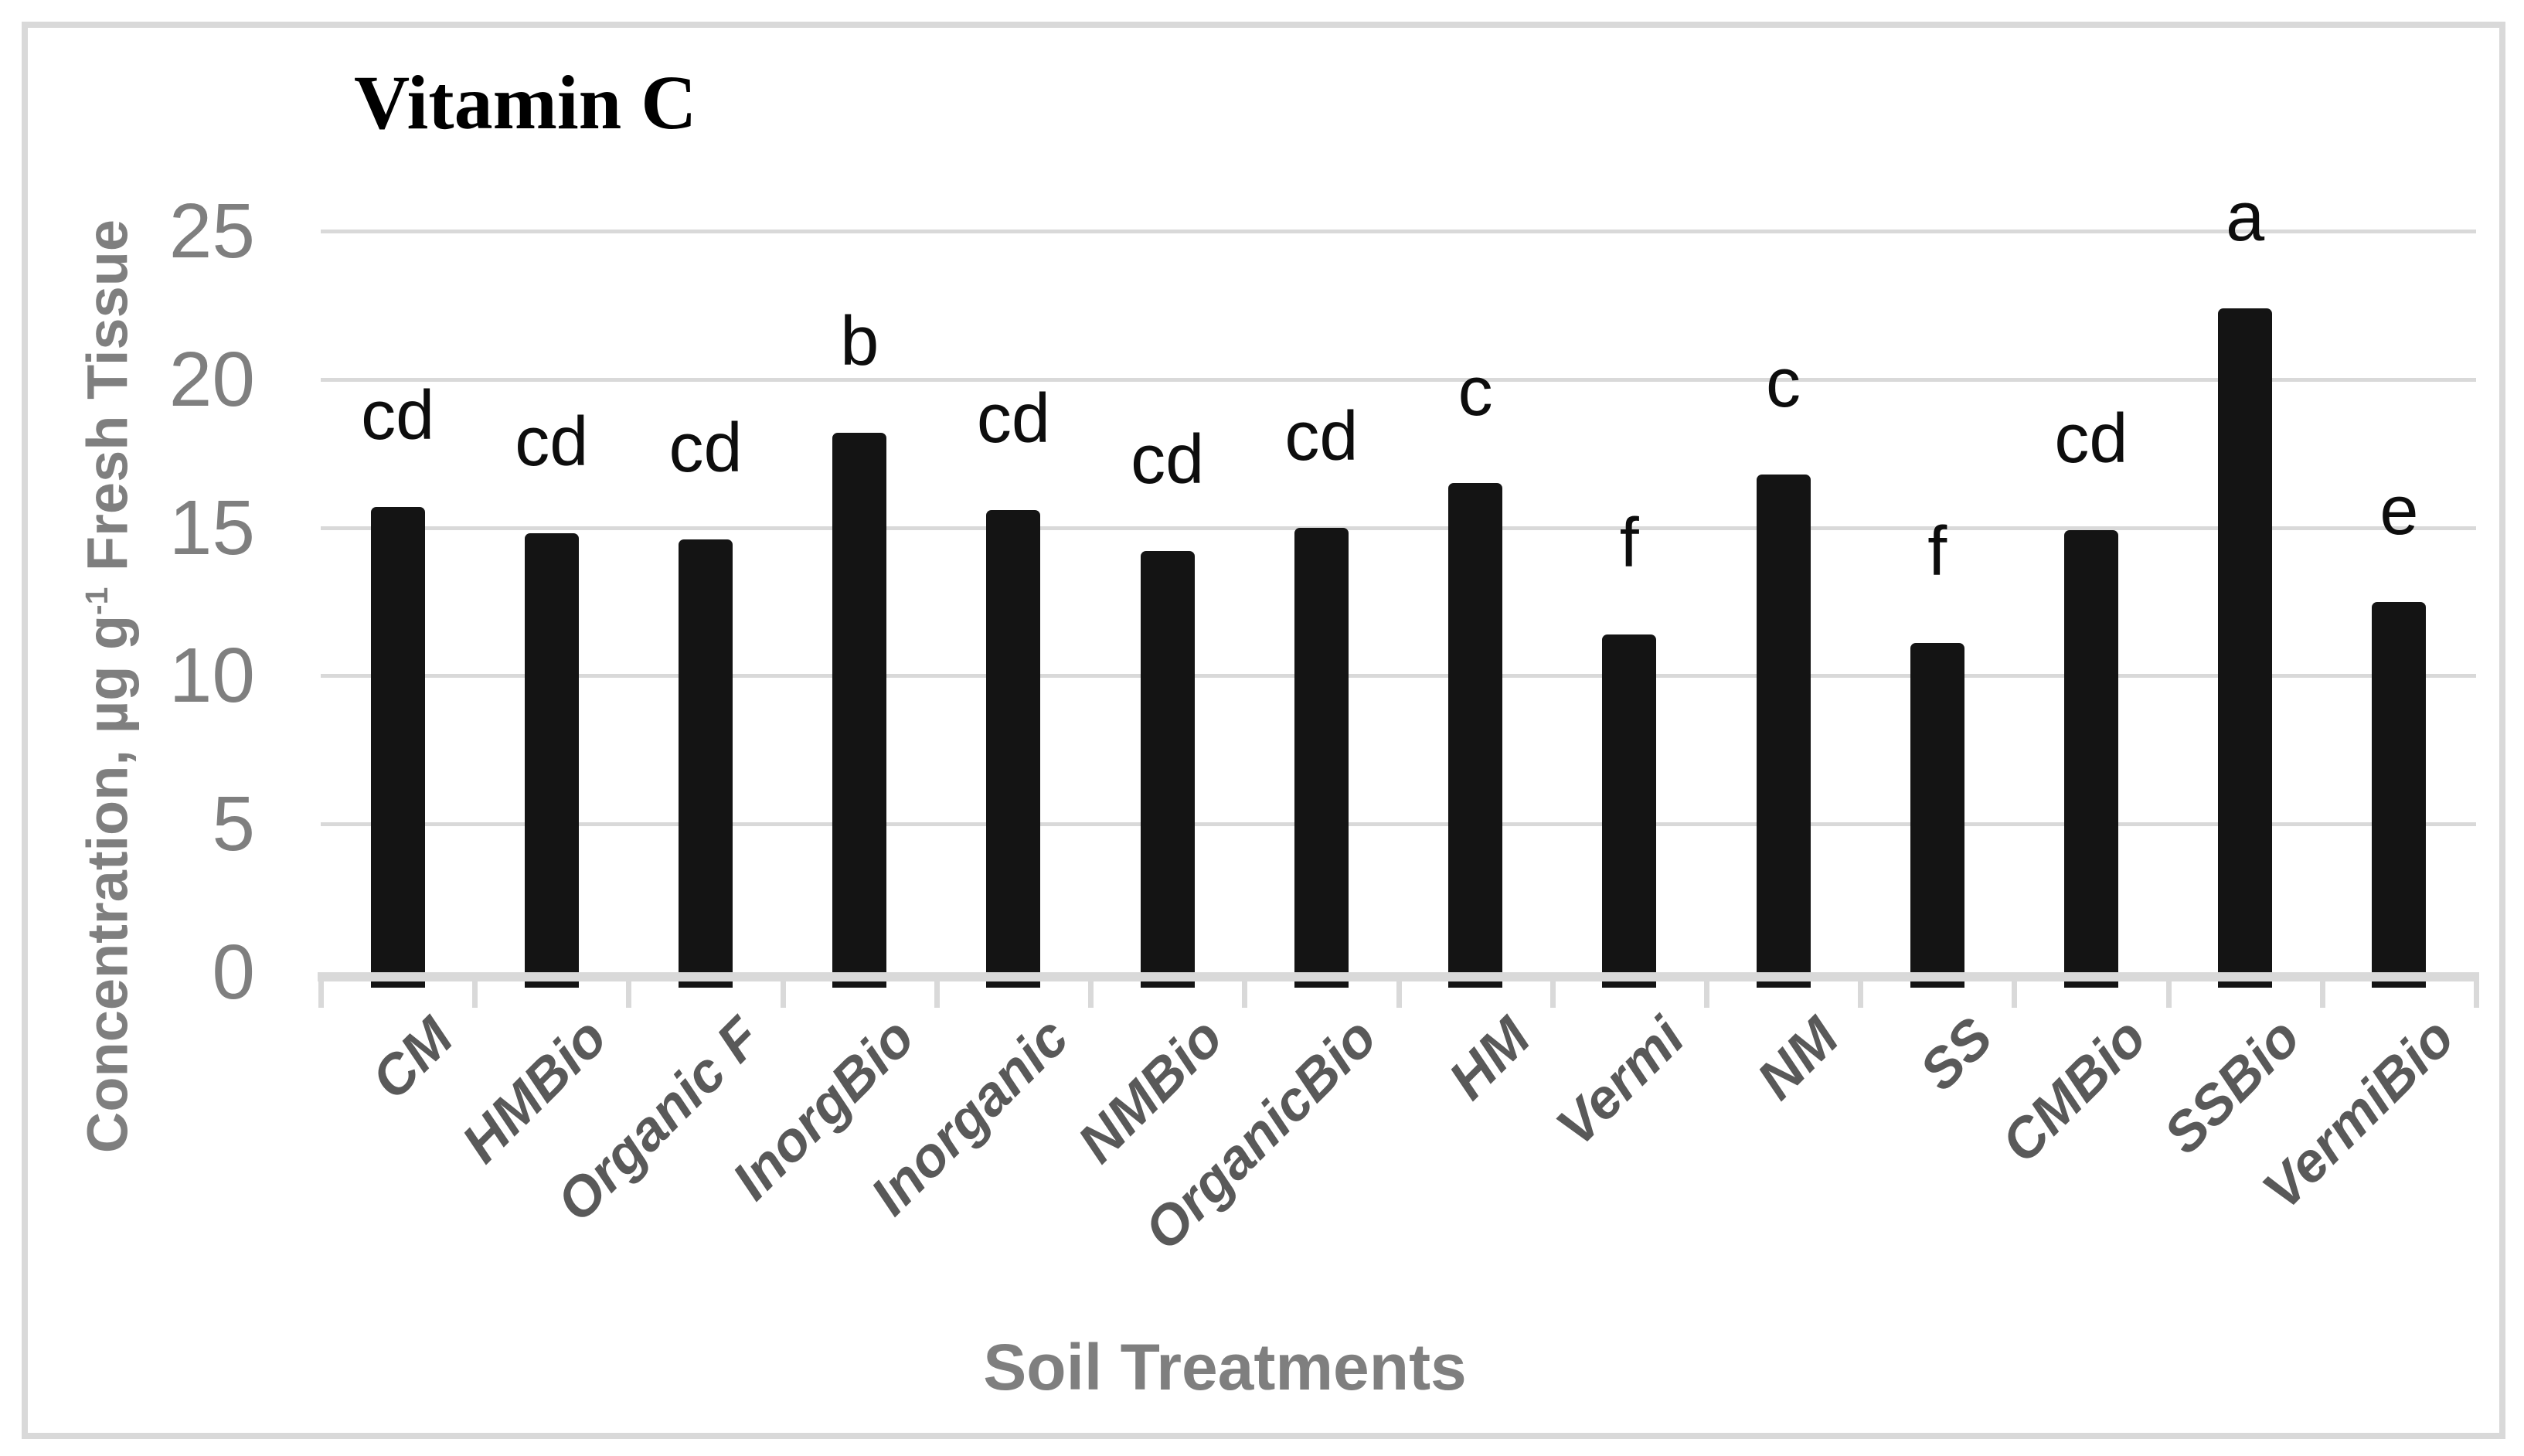 The height and width of the screenshot is (1456, 2524). I want to click on significance-letter-NM: c, so click(1784, 383).